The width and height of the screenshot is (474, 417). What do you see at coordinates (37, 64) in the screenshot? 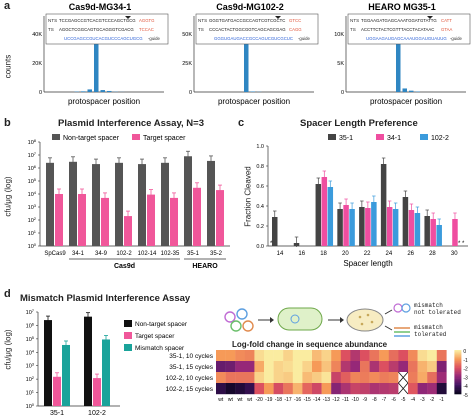
I see `y-tick-label: 20K` at bounding box center [37, 64].